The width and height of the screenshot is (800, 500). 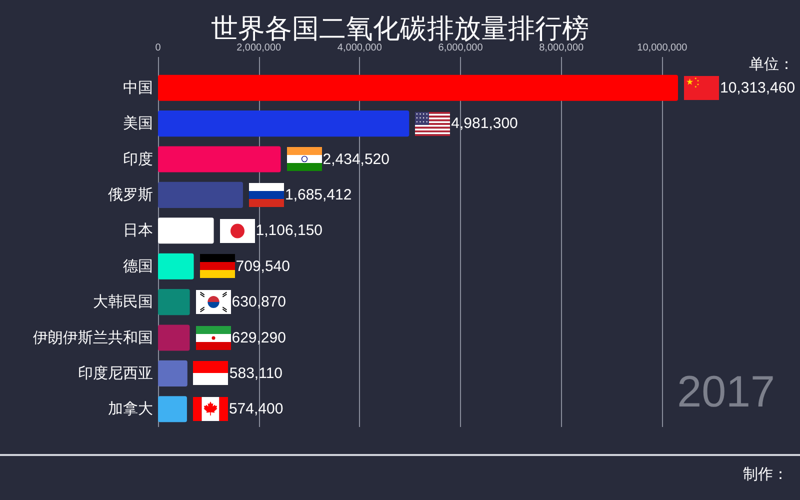 What do you see at coordinates (484, 123) in the screenshot?
I see `data-label: 4,981,300` at bounding box center [484, 123].